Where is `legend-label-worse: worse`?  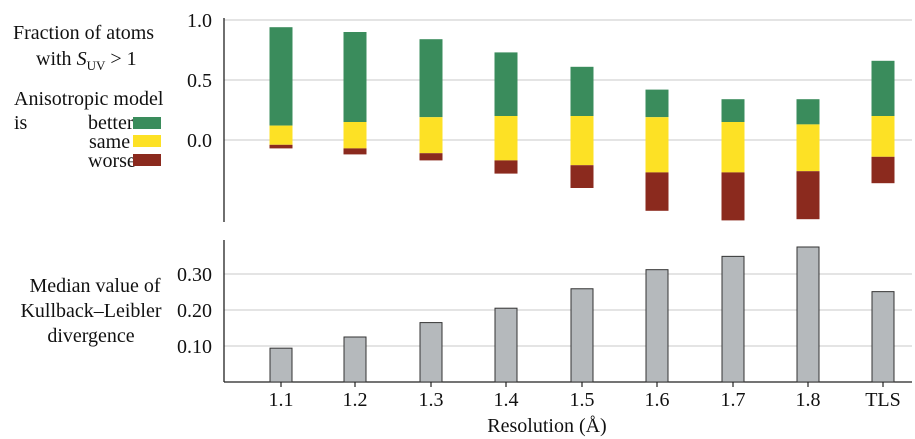 legend-label-worse: worse is located at coordinates (112, 161).